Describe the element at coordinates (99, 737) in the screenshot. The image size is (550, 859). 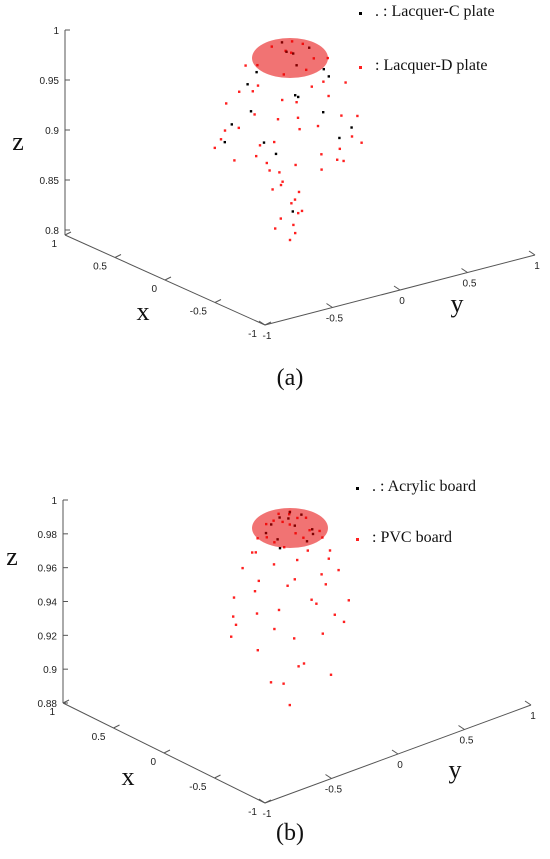
I see `x-tick-label: 0.5` at that location.